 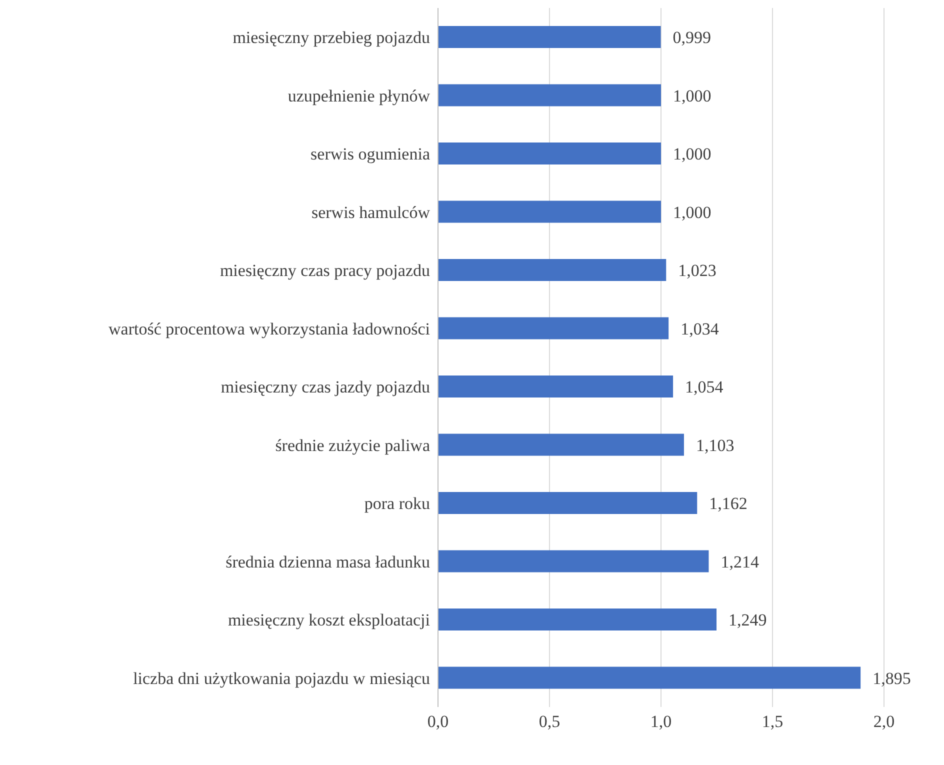 What do you see at coordinates (884, 722) in the screenshot?
I see `x-tick-label: 2,0` at bounding box center [884, 722].